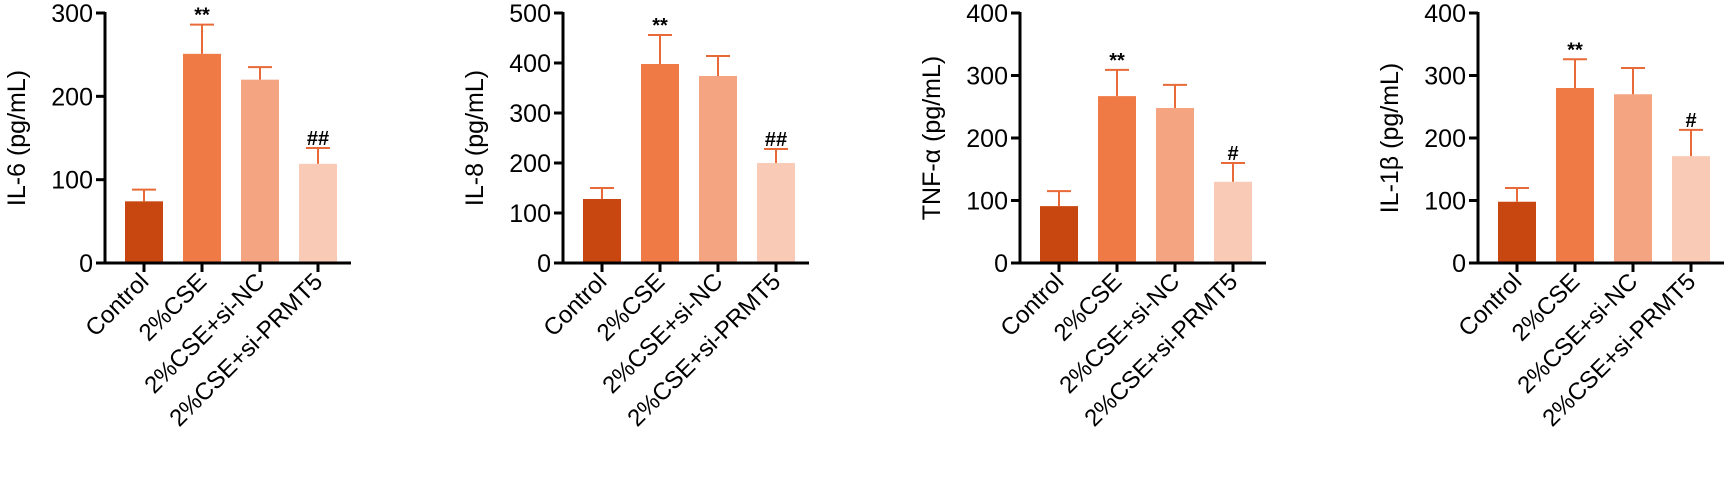 The image size is (1733, 490). I want to click on y-axis-label: IL-8 (pg/mL), so click(475, 138).